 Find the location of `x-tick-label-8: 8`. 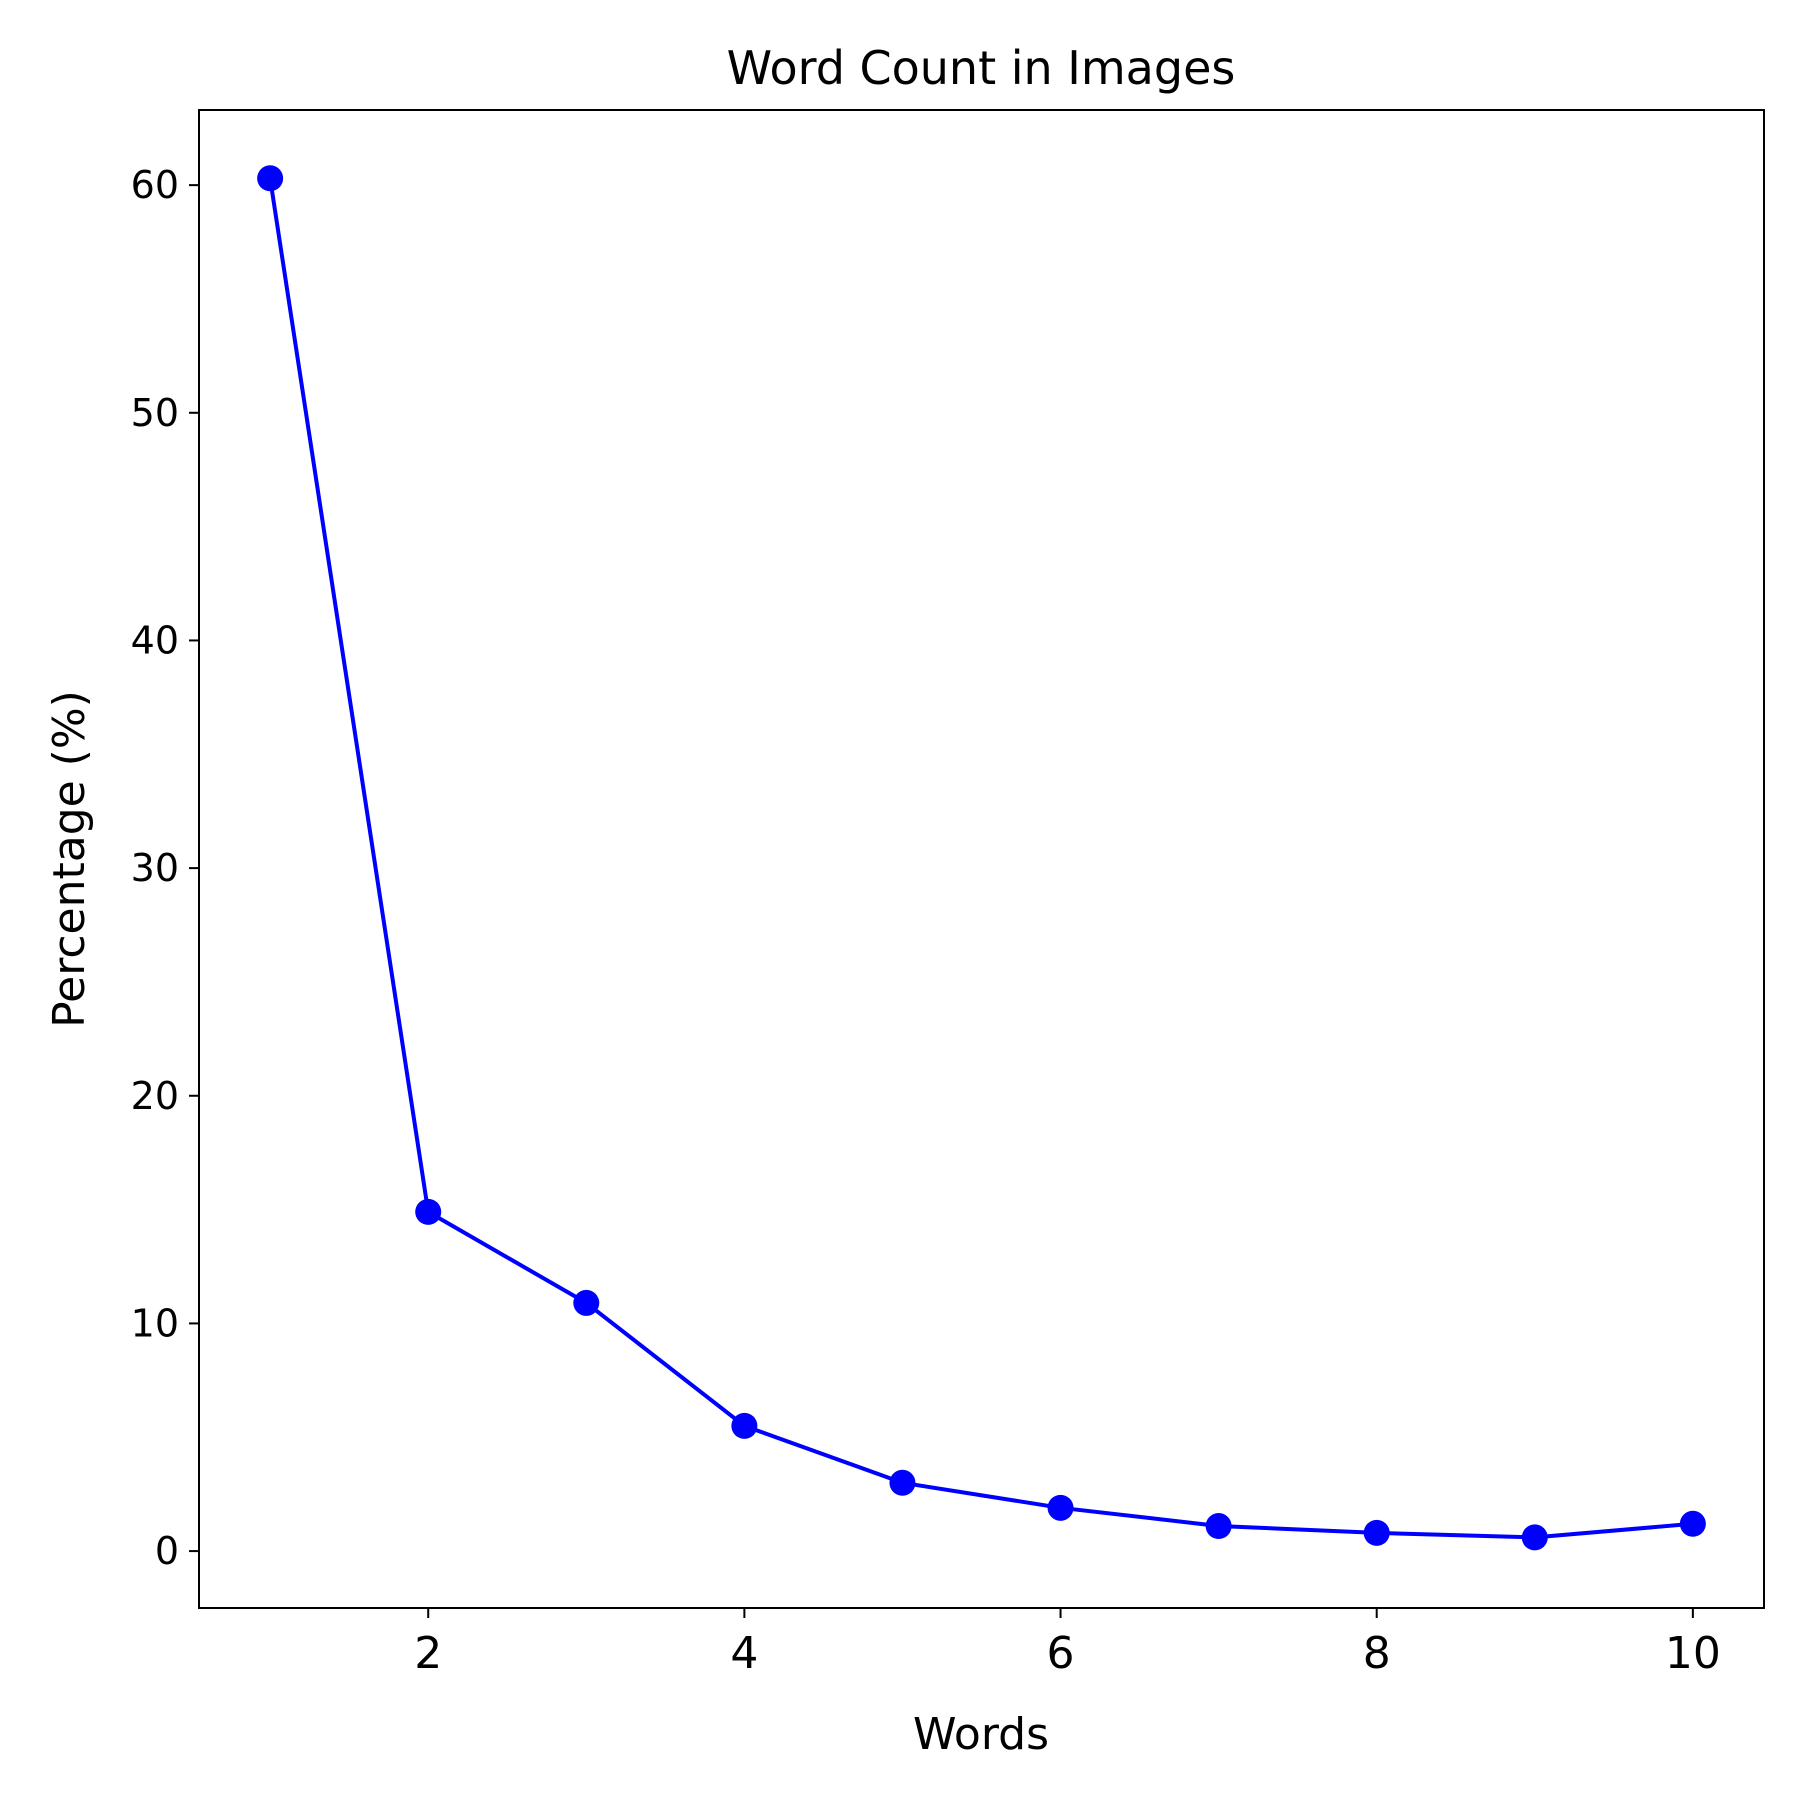

x-tick-label-8: 8 is located at coordinates (1377, 1653).